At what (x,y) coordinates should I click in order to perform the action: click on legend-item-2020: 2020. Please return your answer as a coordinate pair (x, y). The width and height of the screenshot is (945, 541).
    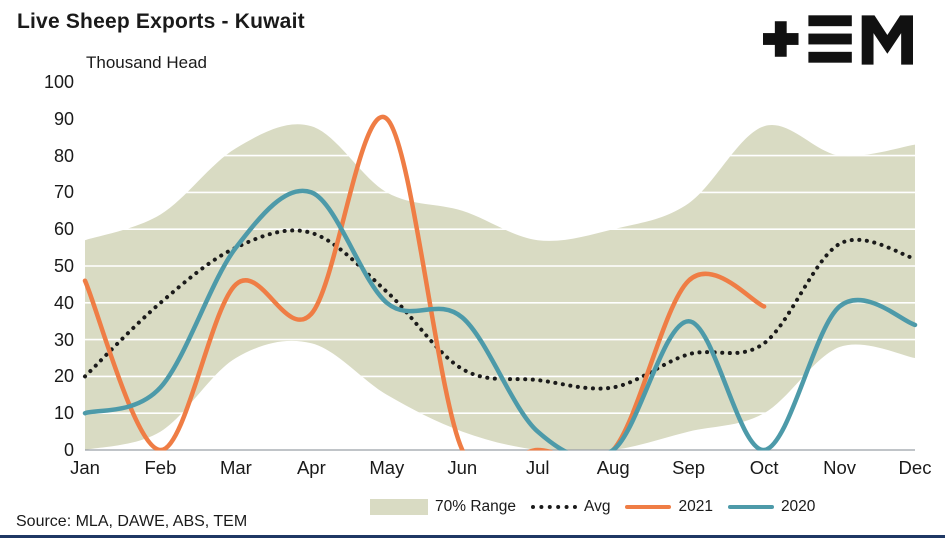
    Looking at the image, I should click on (771, 507).